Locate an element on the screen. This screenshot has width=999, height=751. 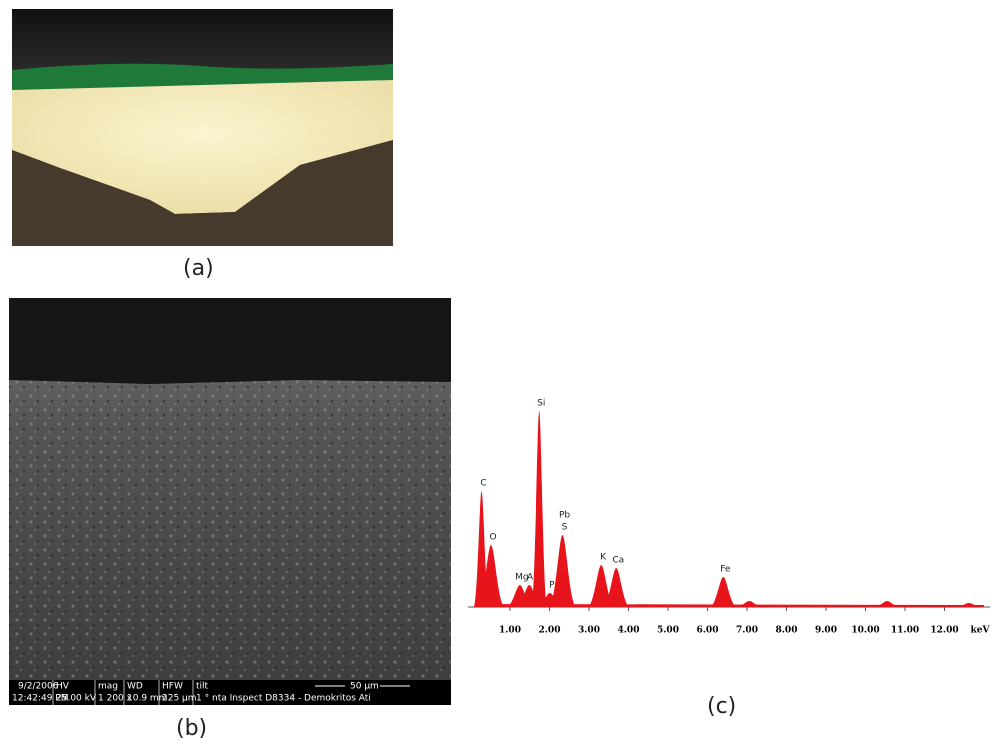
x-tick-label: 11.00 is located at coordinates (905, 631).